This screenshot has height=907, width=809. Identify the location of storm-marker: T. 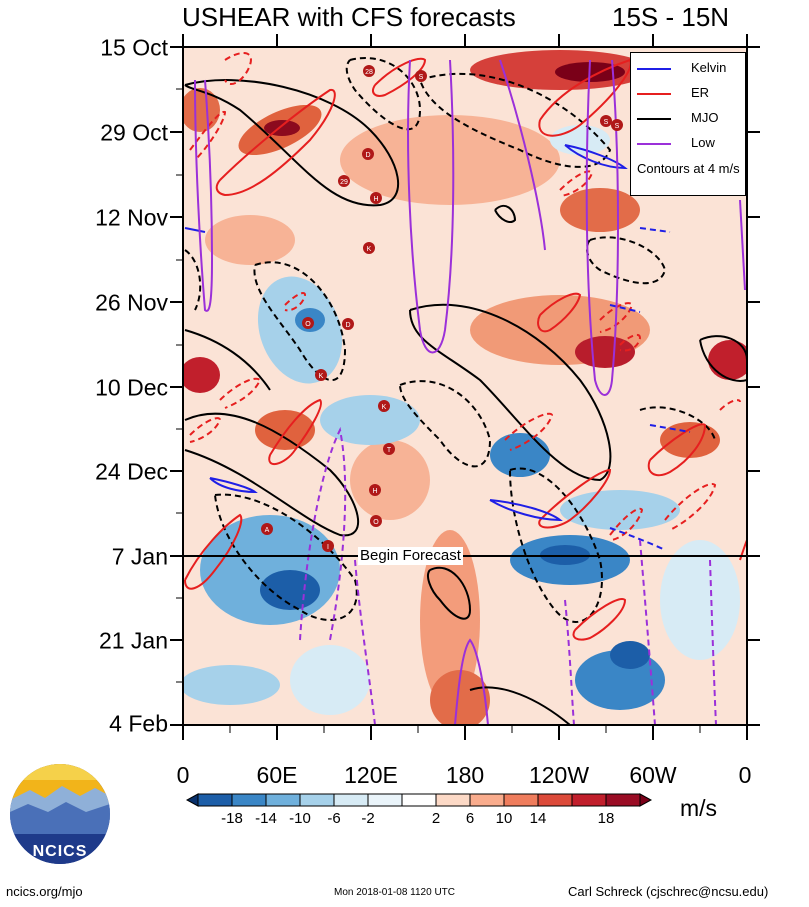
(389, 449).